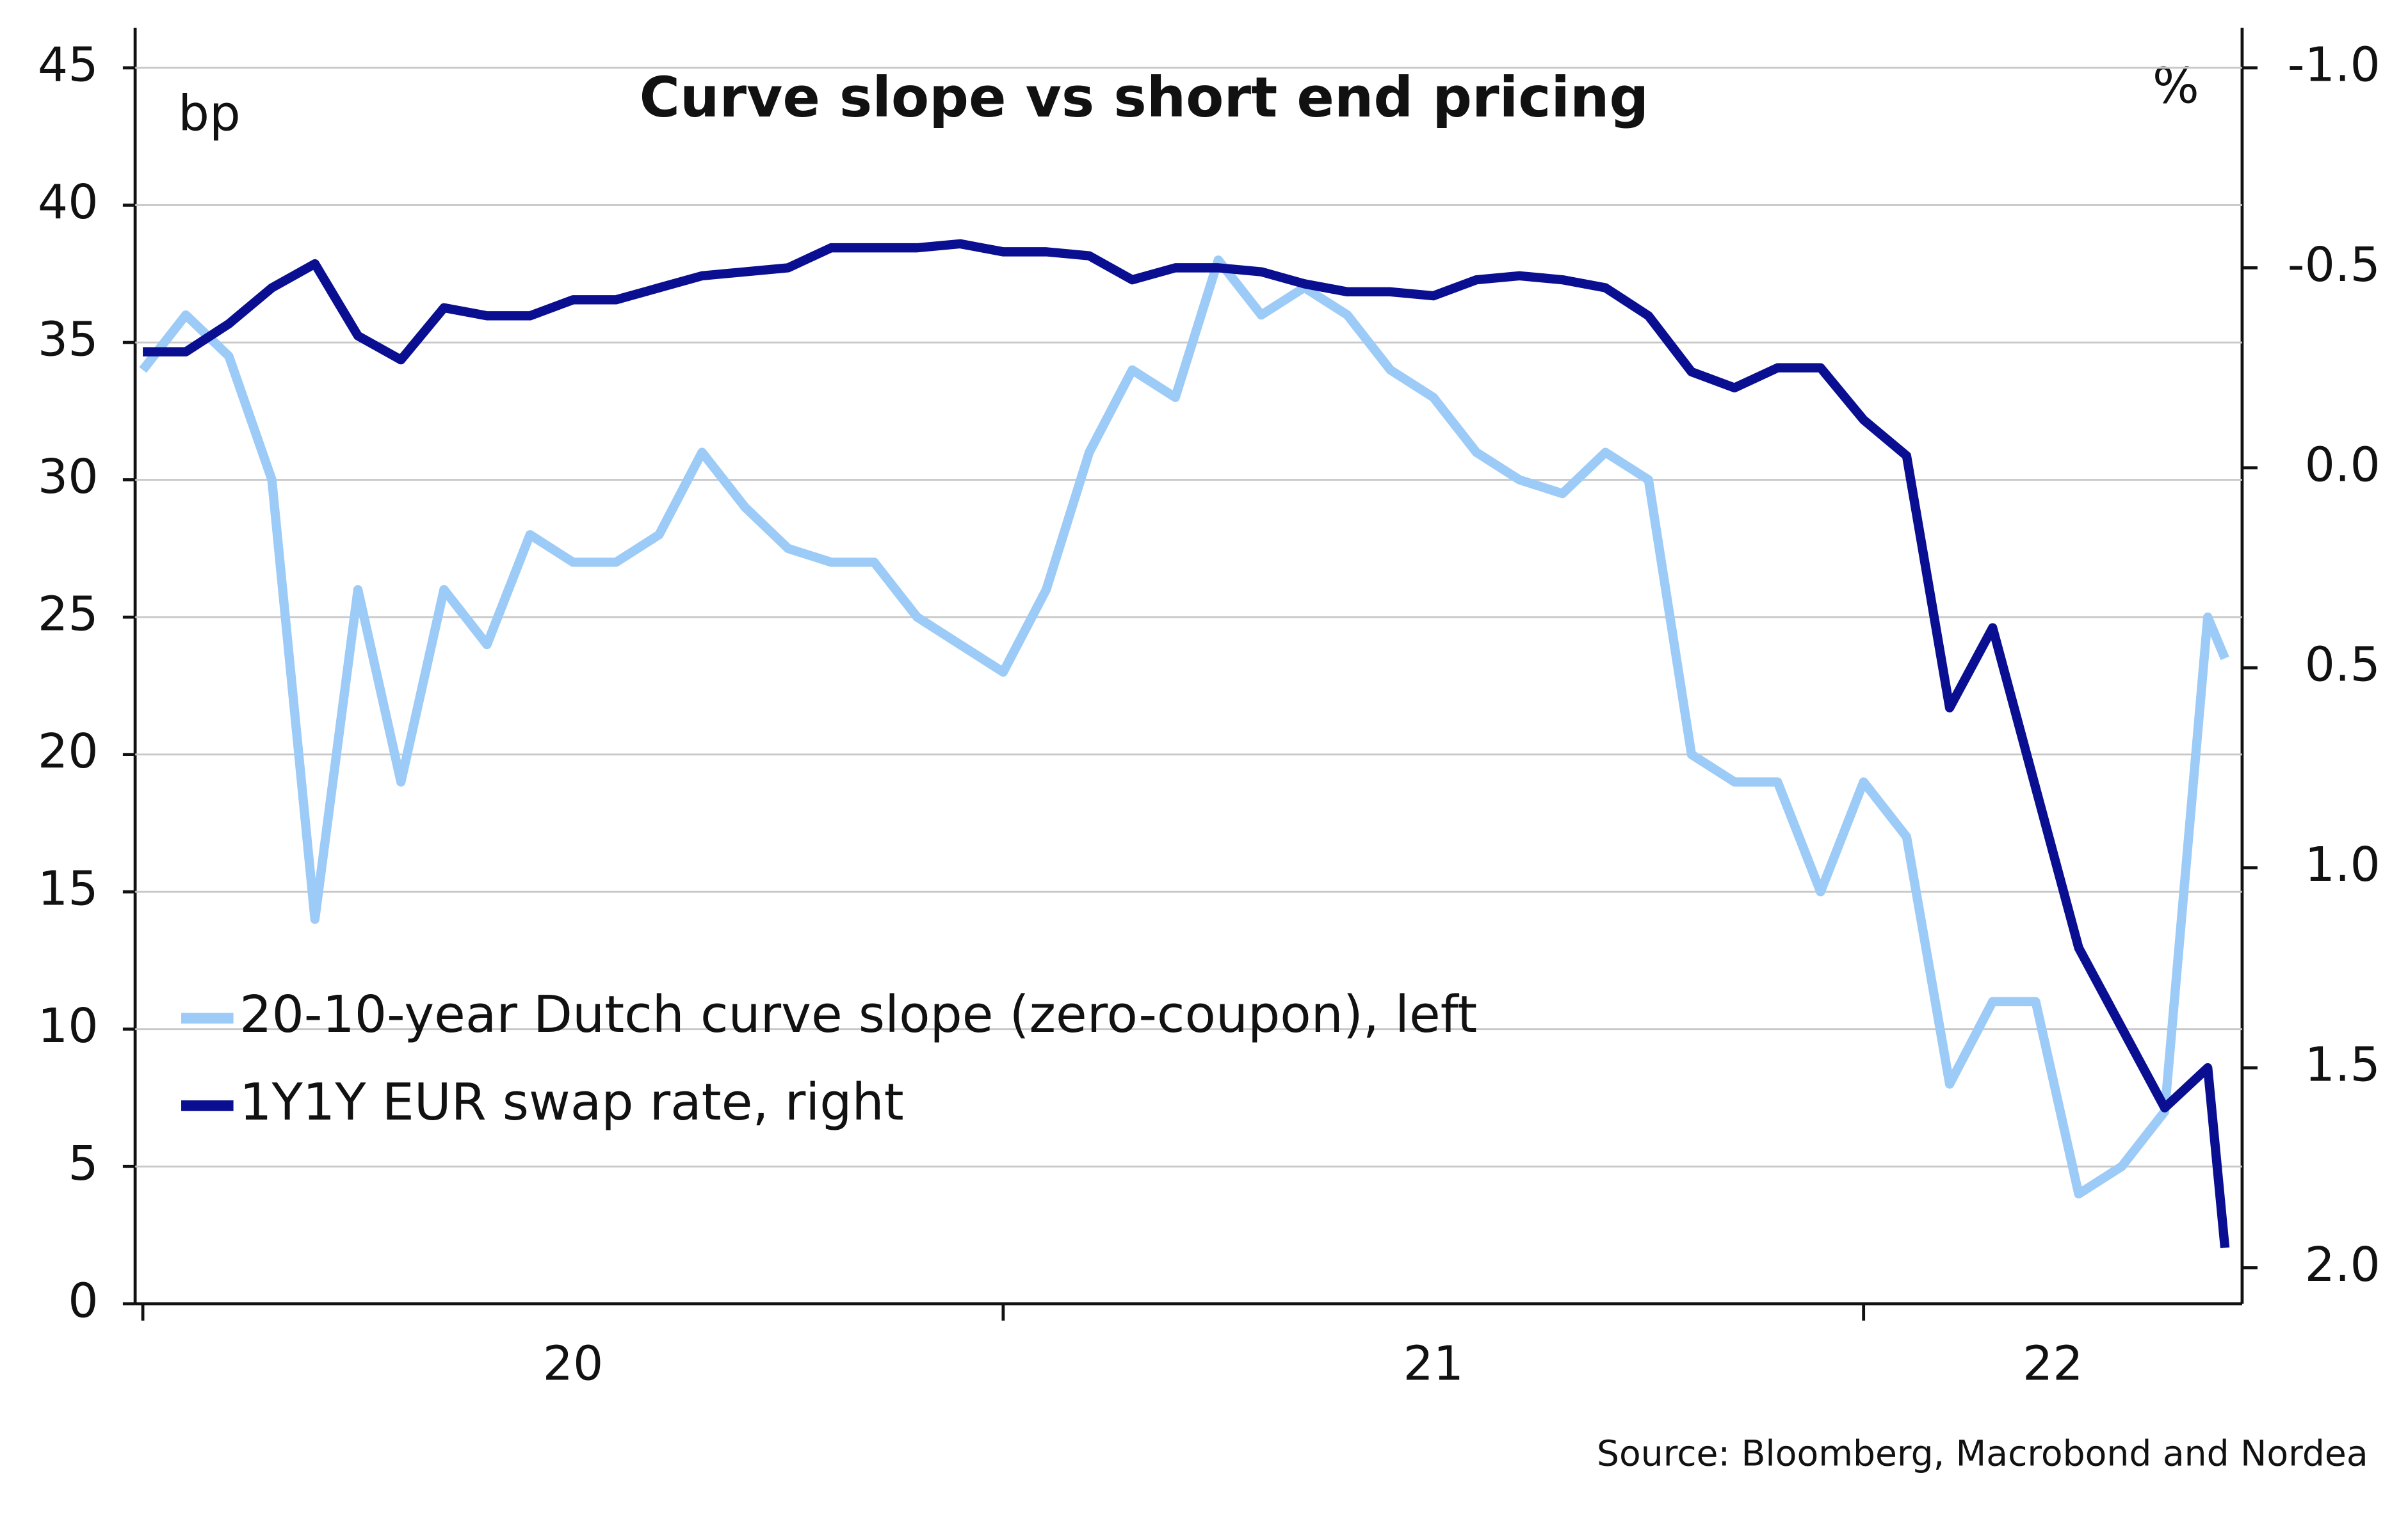 The height and width of the screenshot is (1519, 2408). Describe the element at coordinates (2342, 1065) in the screenshot. I see `y2-tick-label: 1.5` at that location.